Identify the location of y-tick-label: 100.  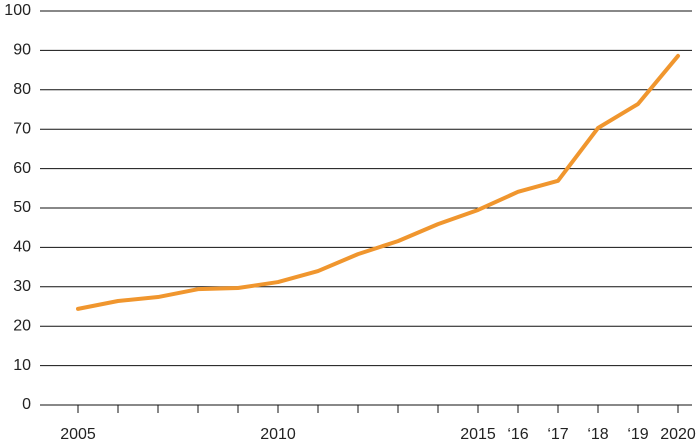
(17, 10).